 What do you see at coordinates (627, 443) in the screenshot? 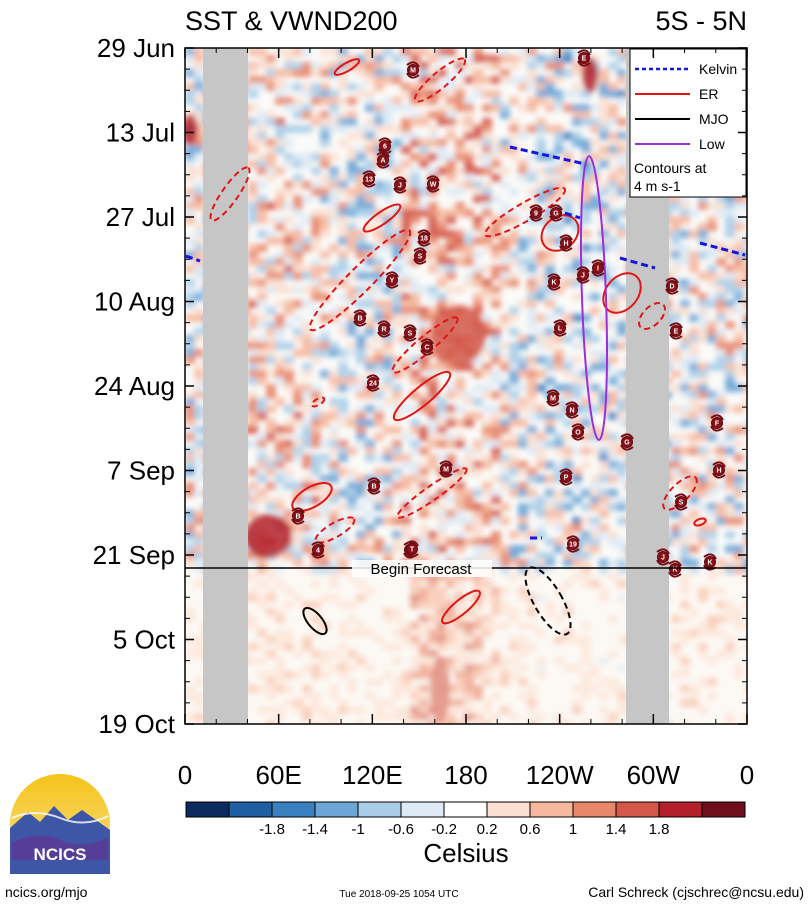
I see `storm-label: G` at bounding box center [627, 443].